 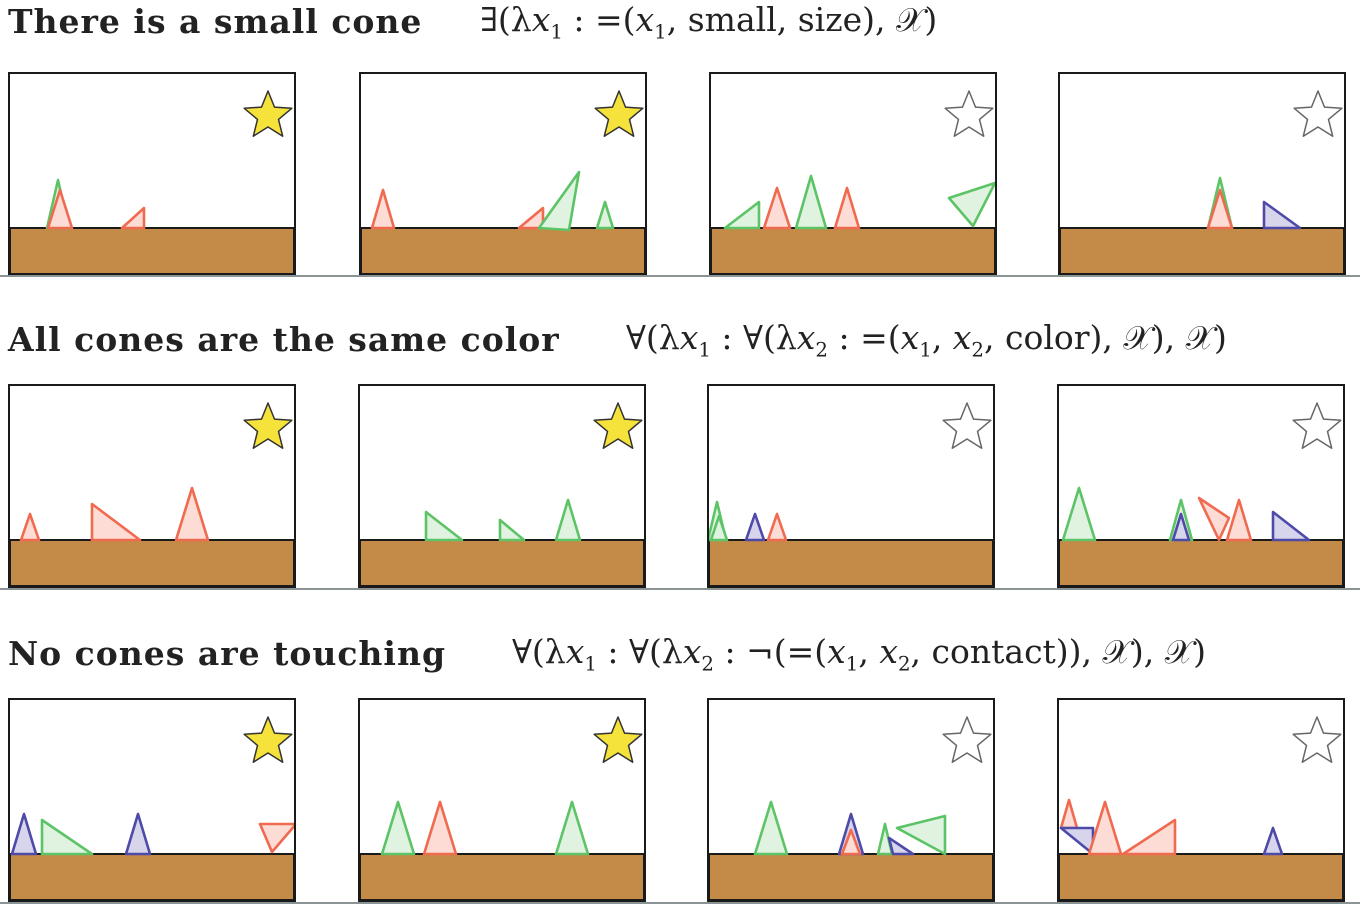 What do you see at coordinates (680, 276) in the screenshot?
I see `row-1-baseline` at bounding box center [680, 276].